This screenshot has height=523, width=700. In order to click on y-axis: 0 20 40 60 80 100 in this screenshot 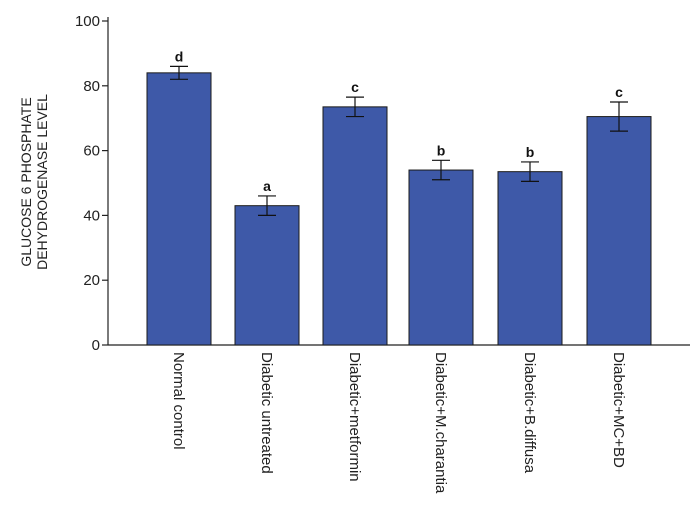, I will do `click(92, 183)`.